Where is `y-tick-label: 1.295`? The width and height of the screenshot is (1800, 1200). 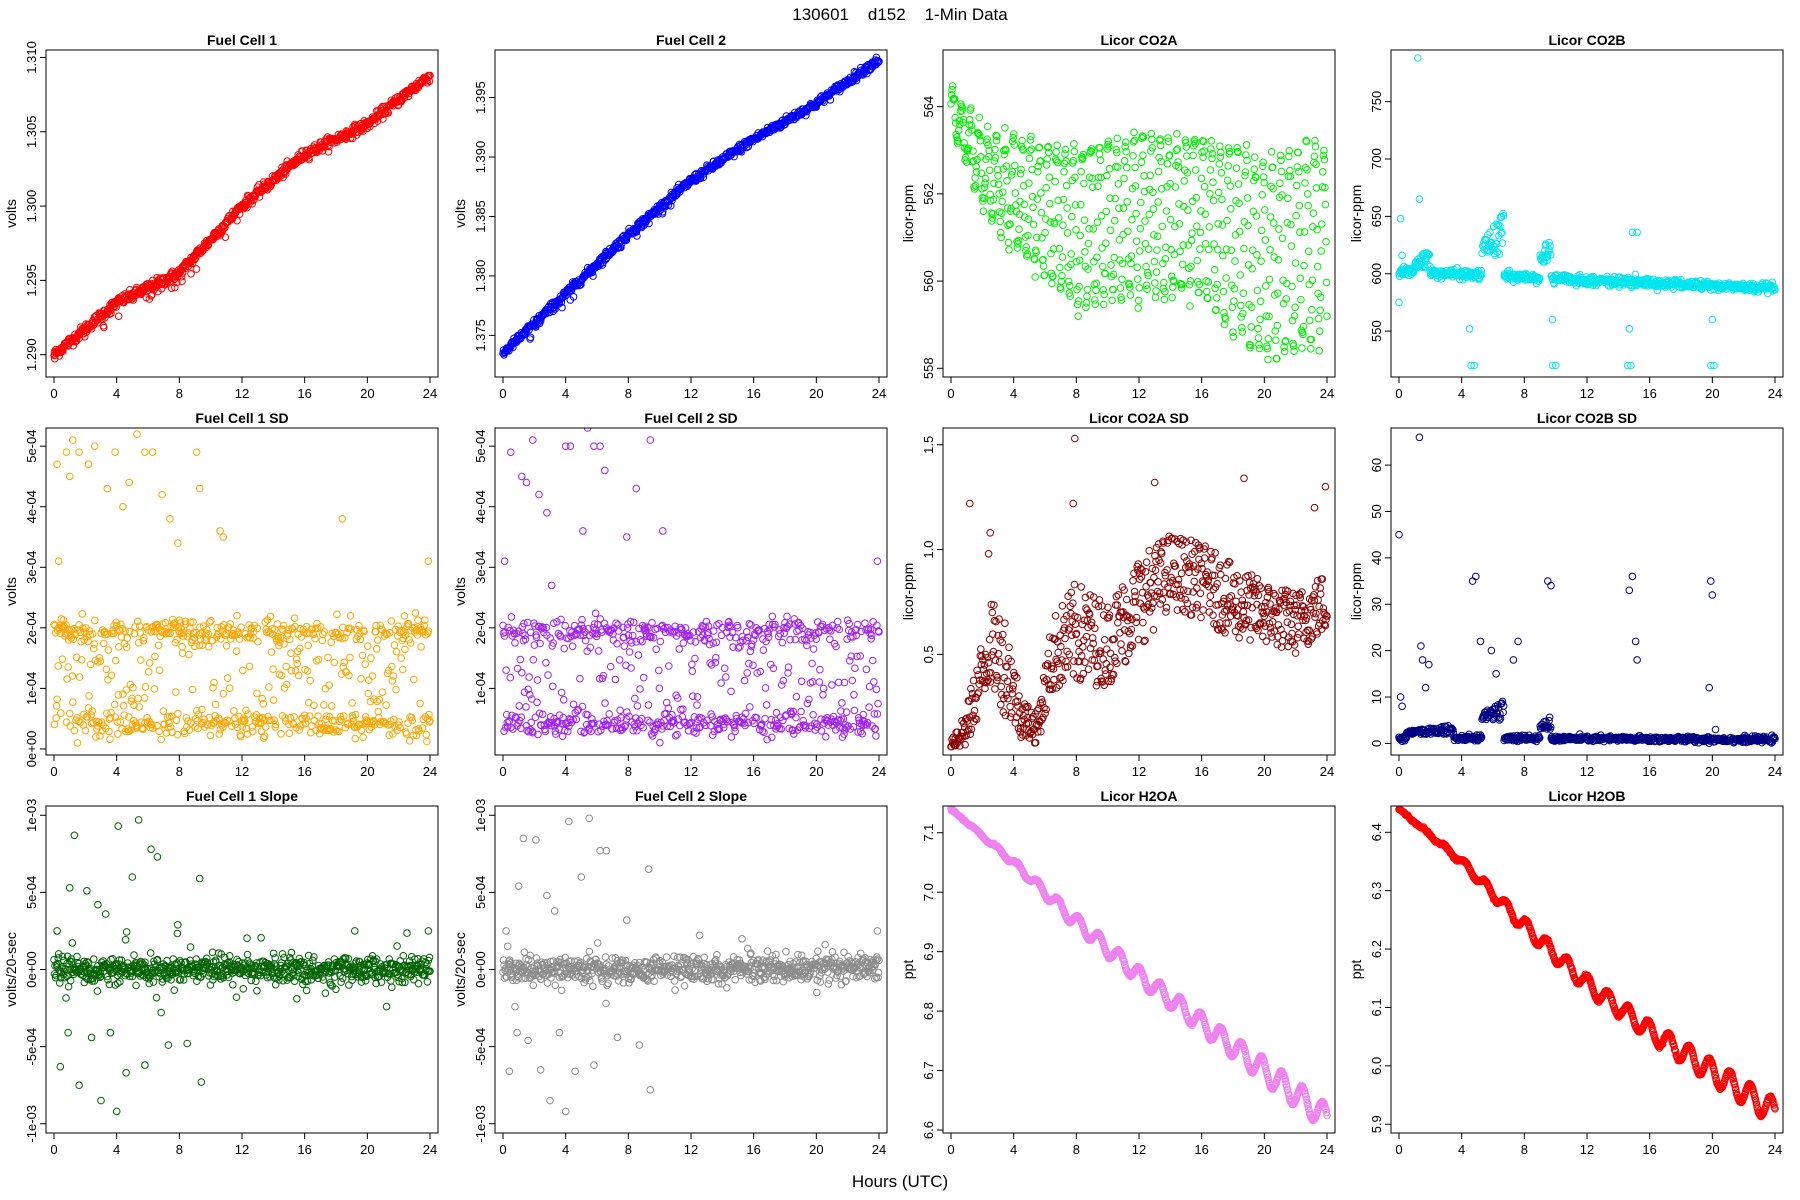
y-tick-label: 1.295 is located at coordinates (31, 280).